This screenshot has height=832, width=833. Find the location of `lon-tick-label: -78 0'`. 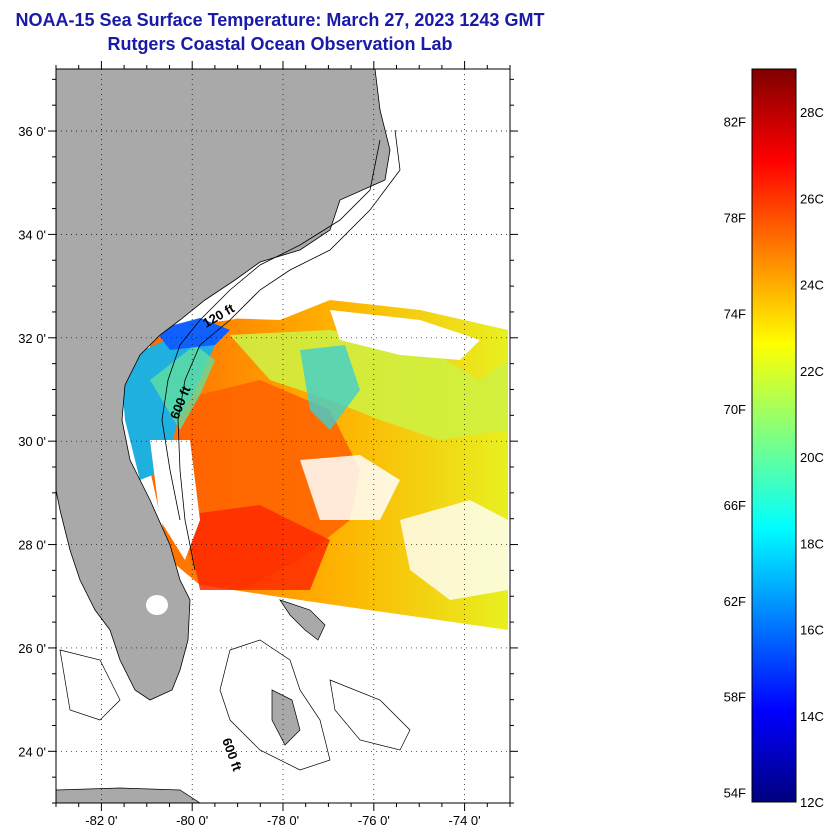

lon-tick-label: -78 0' is located at coordinates (283, 820).